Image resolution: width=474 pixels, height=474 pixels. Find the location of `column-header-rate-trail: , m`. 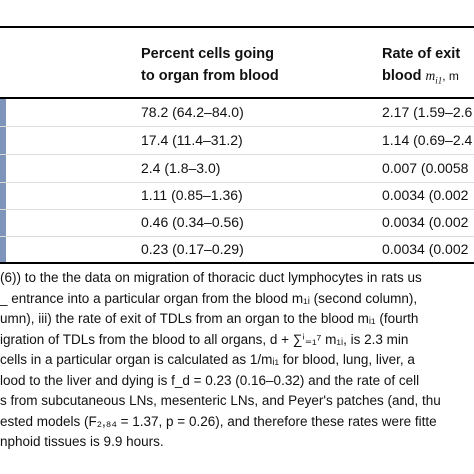

column-header-rate-trail: , m is located at coordinates (450, 76).